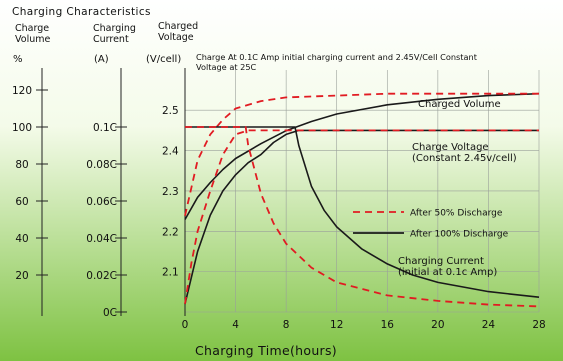  Describe the element at coordinates (110, 313) in the screenshot. I see `current-tick-label: 0C` at that location.